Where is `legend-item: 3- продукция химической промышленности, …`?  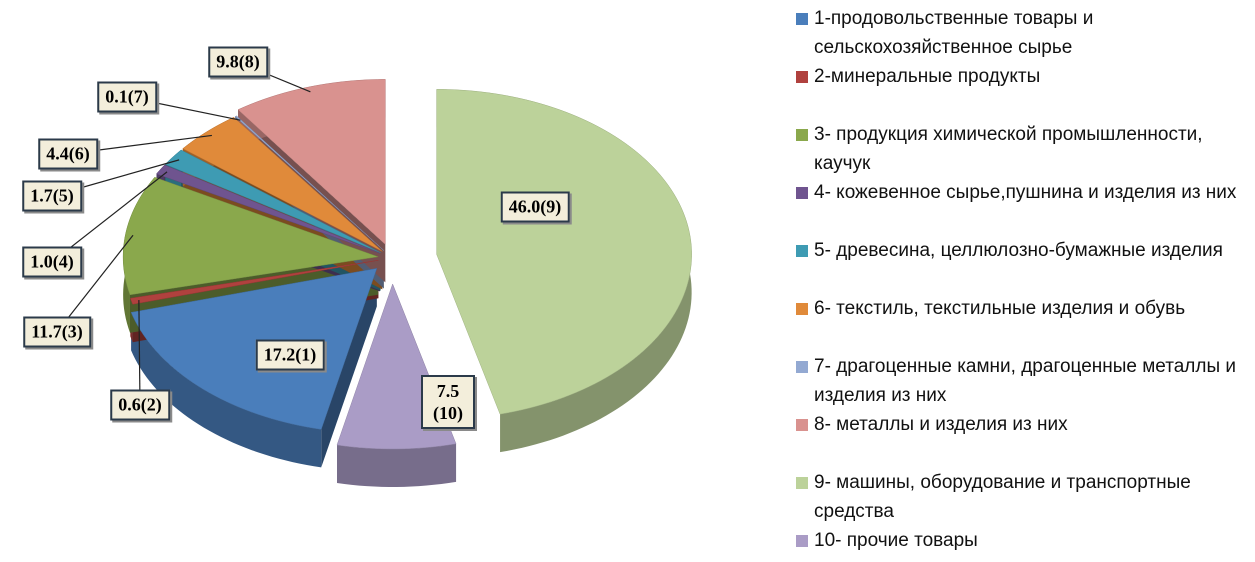 legend-item: 3- продукция химической промышленности, … is located at coordinates (1021, 149).